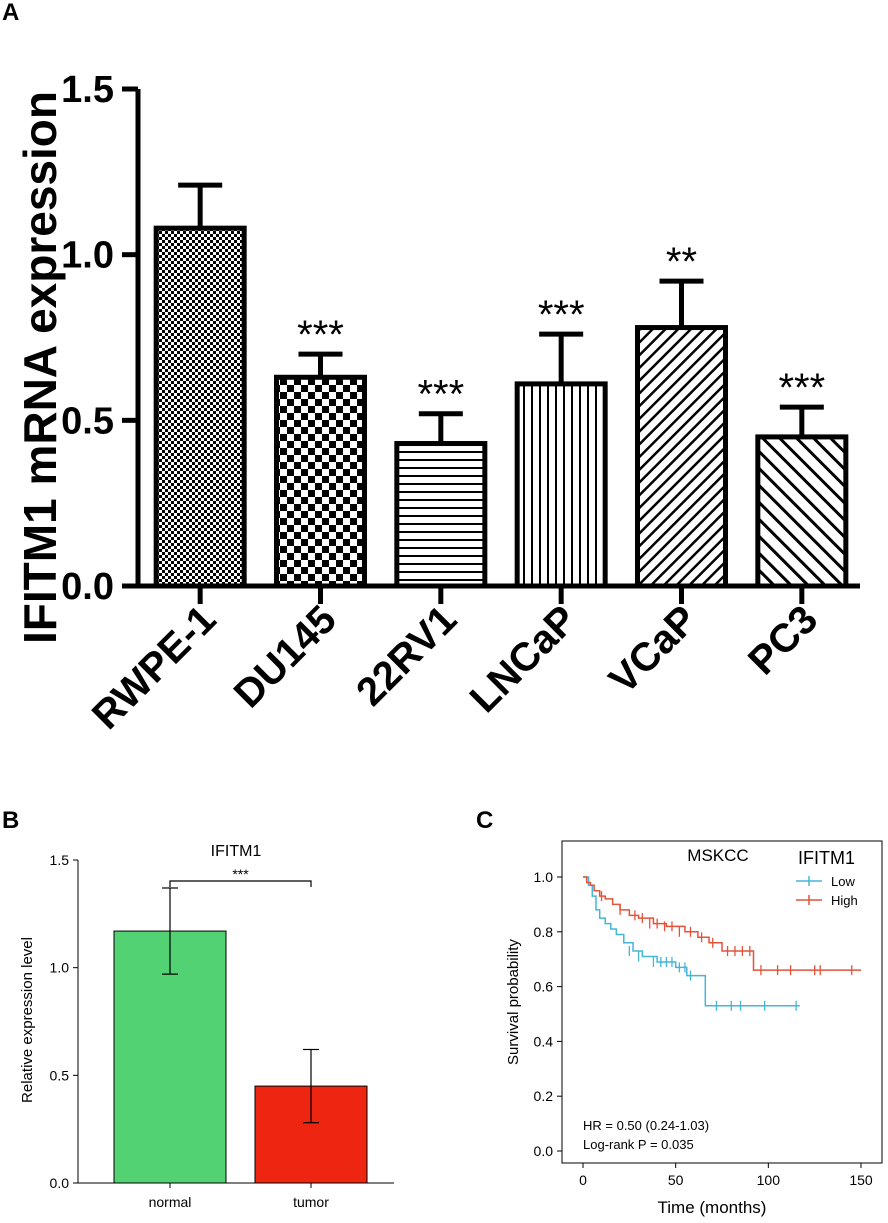 Image resolution: width=888 pixels, height=1223 pixels. Describe the element at coordinates (60, 1183) in the screenshot. I see `y-tick-label-b: 0.0` at that location.